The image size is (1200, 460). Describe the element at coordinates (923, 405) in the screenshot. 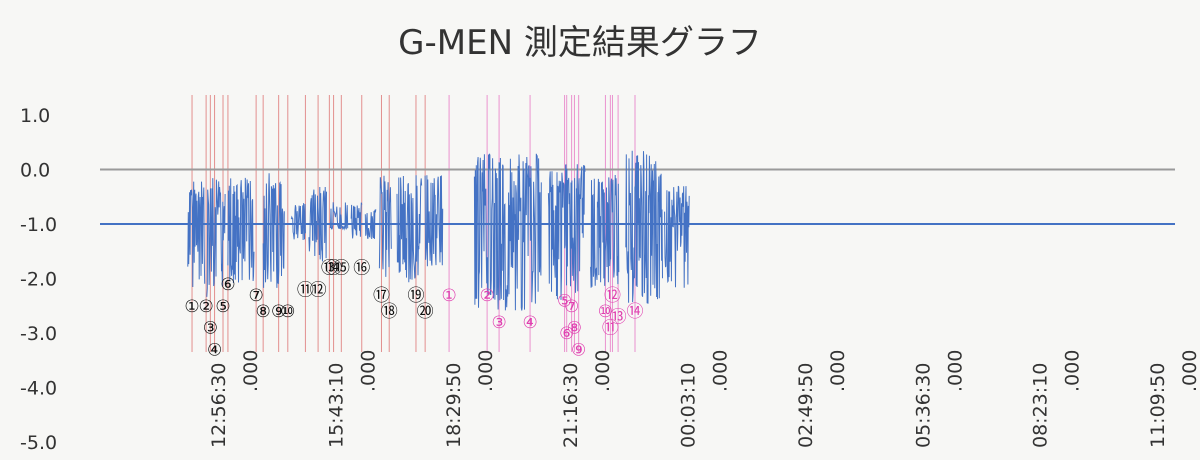

I see `x-tick-time: 05:36:30` at that location.